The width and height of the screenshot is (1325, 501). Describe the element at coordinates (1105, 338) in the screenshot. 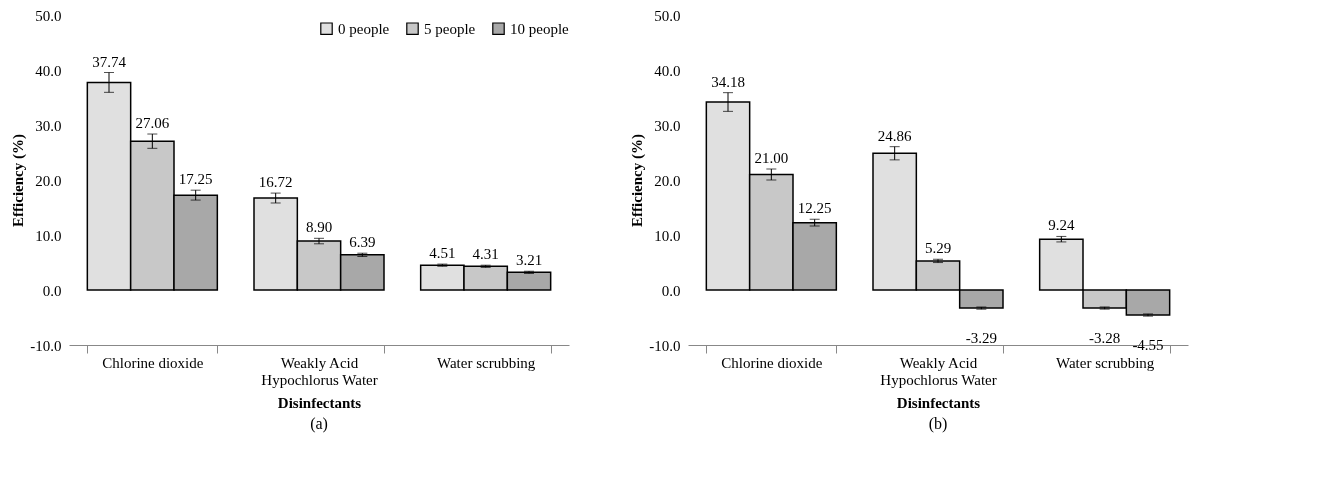

I see `data-label: -3.28` at that location.